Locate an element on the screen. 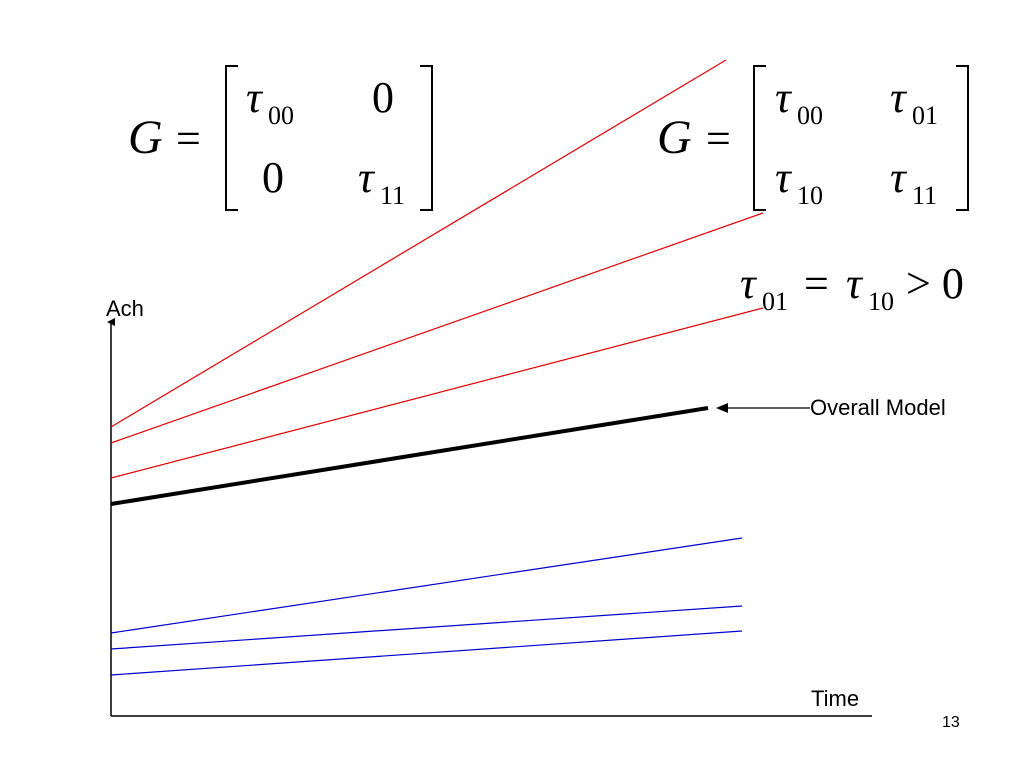  condition-b-sub: 10 is located at coordinates (881, 301).